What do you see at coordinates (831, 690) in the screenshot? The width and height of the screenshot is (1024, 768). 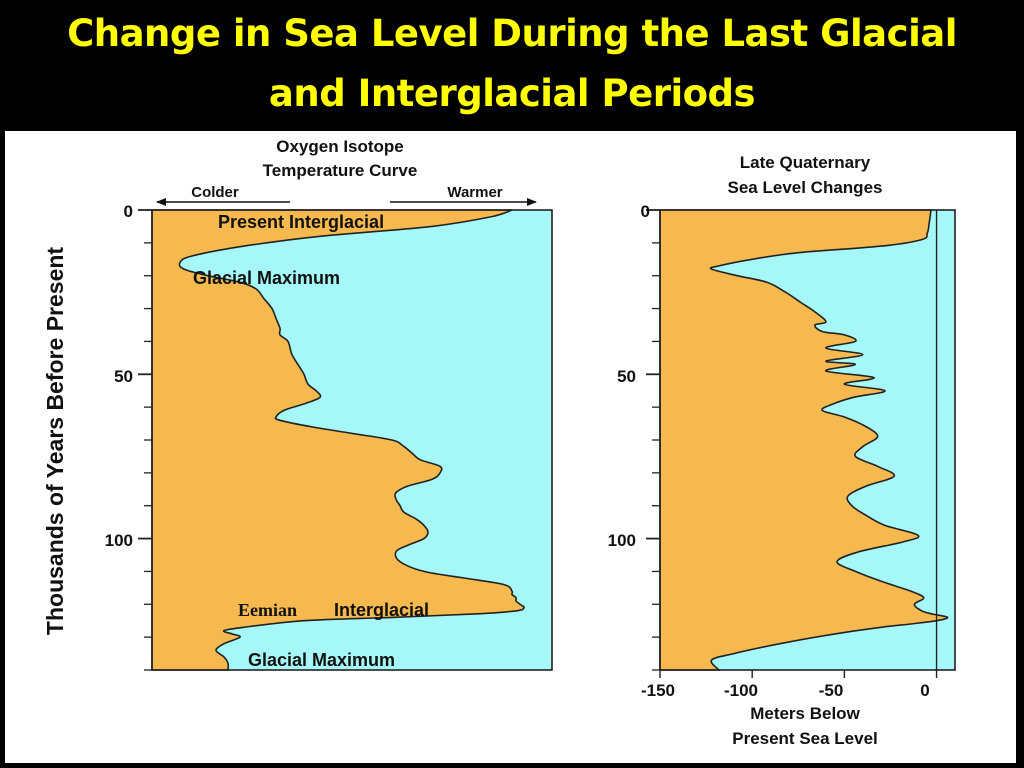 I see `sea-level-x-tick-label-neg50: -50` at bounding box center [831, 690].